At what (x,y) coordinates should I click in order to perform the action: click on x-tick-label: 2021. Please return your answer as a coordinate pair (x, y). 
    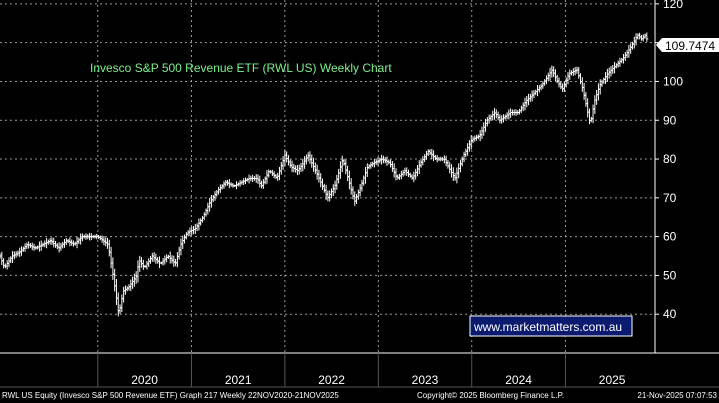
    Looking at the image, I should click on (238, 380).